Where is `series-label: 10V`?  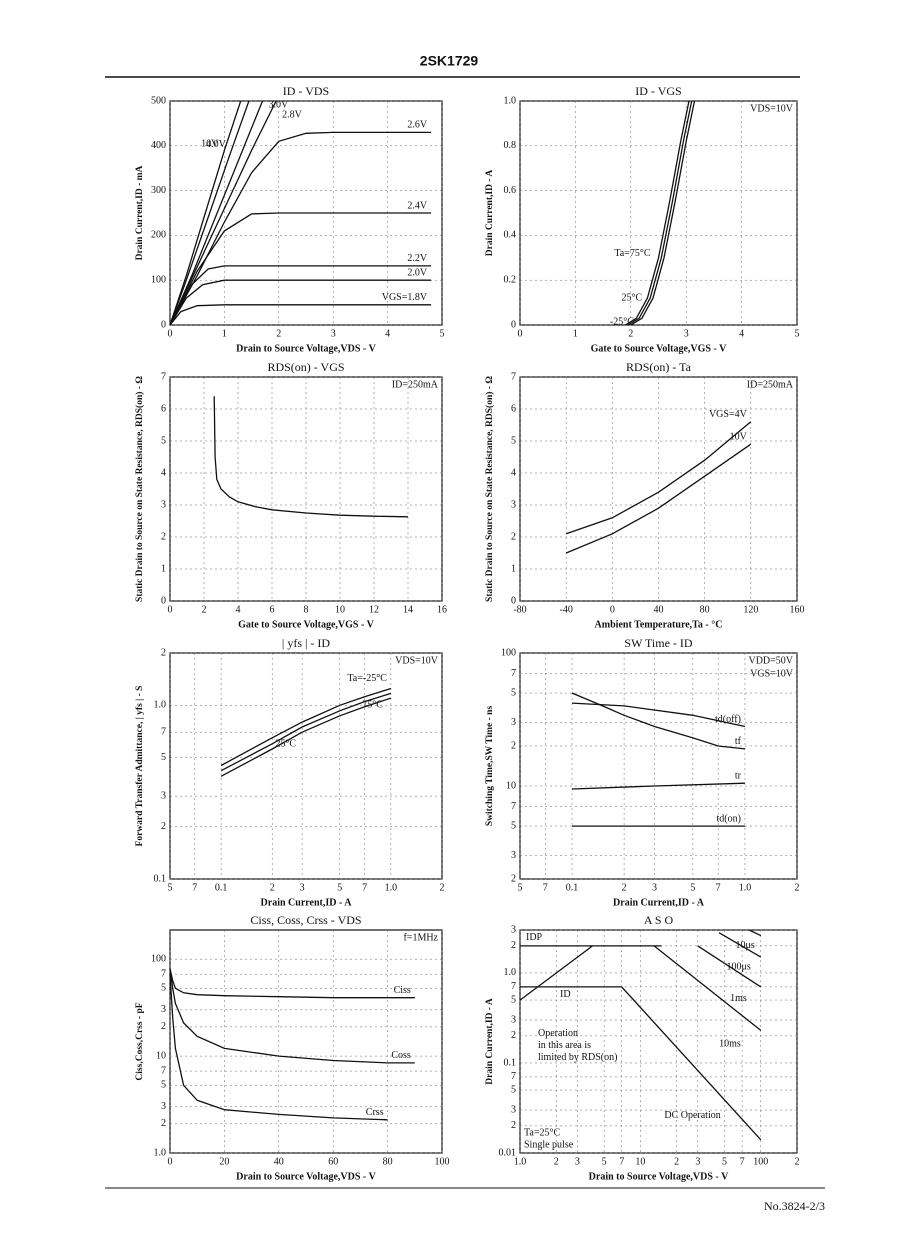
series-label: 10V is located at coordinates (210, 144).